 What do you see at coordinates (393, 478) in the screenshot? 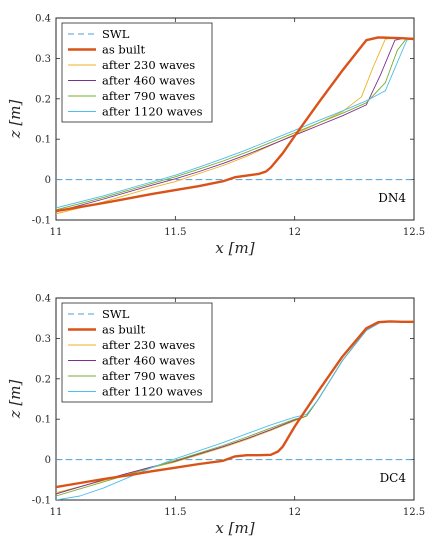
I see `panel-label: DC4` at bounding box center [393, 478].